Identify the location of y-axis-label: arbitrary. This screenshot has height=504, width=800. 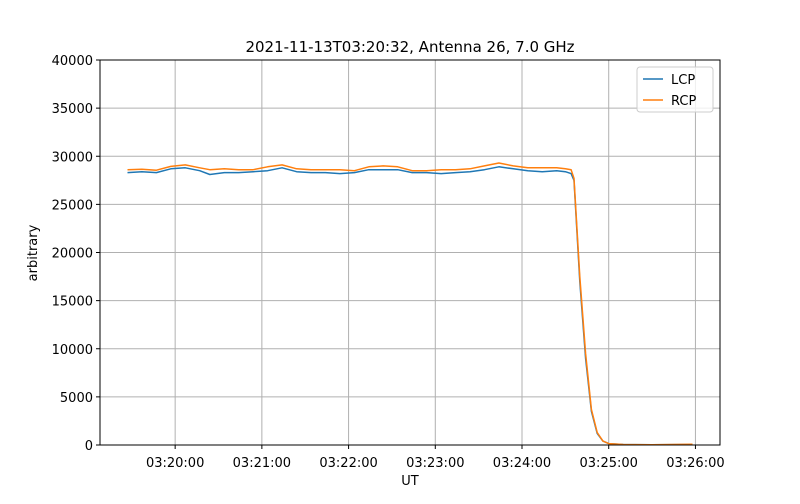
(33, 252).